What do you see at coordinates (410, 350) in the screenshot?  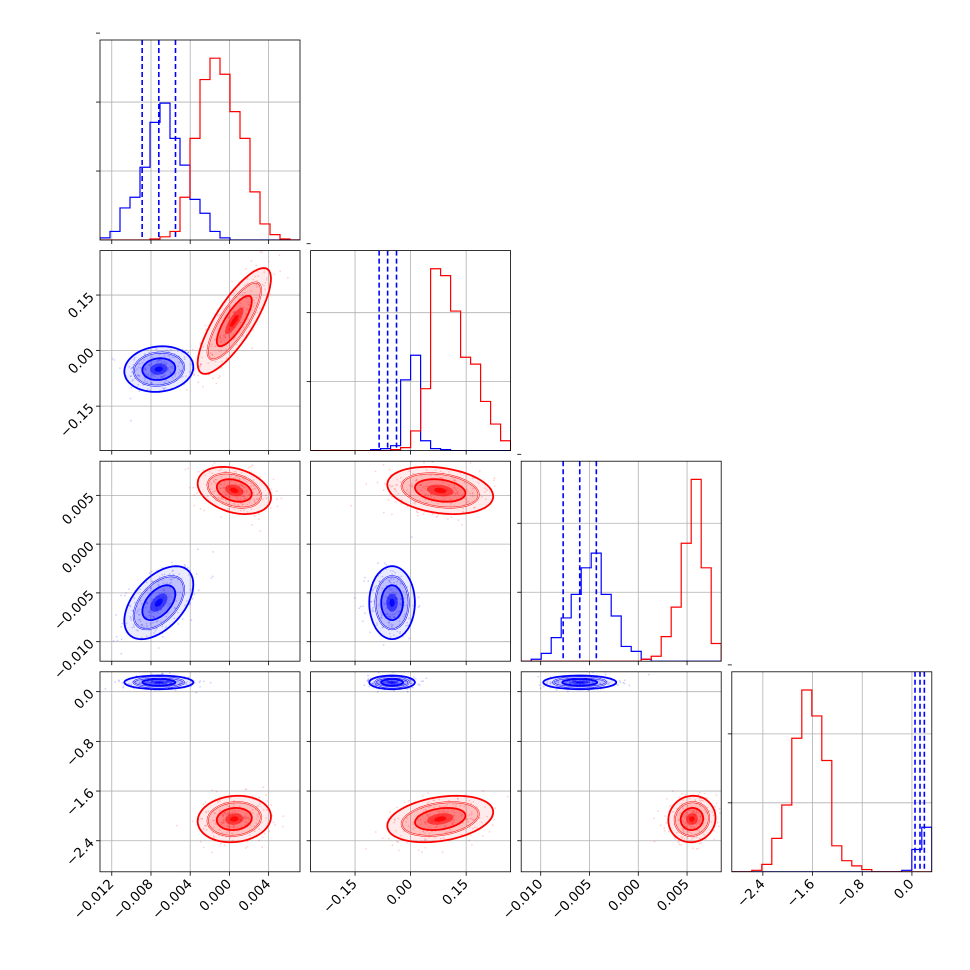 I see `panel-body` at bounding box center [410, 350].